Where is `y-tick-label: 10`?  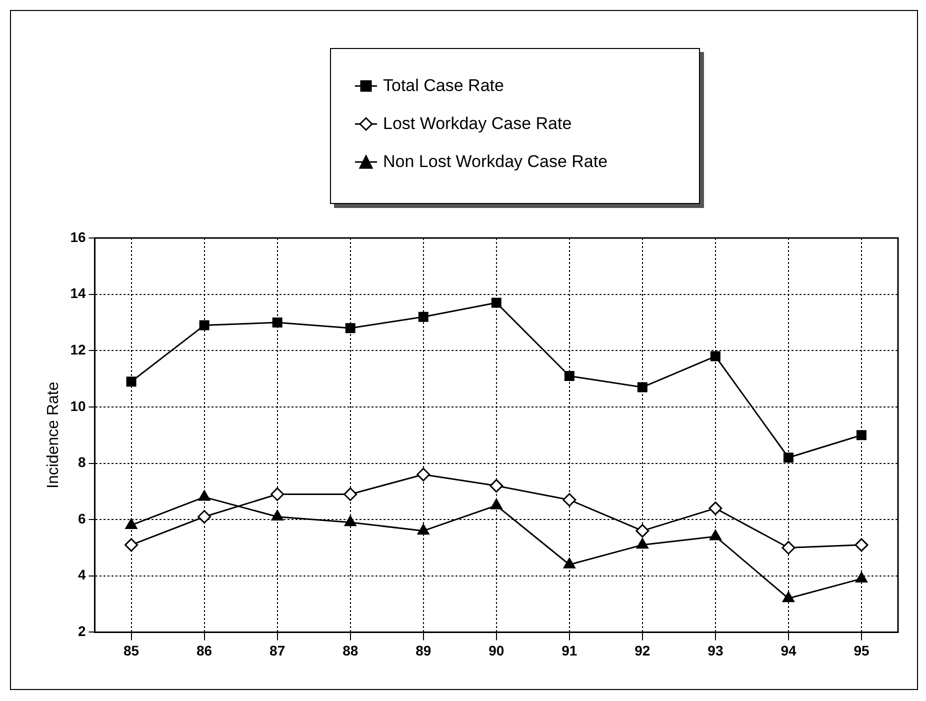
y-tick-label: 10 is located at coordinates (78, 406).